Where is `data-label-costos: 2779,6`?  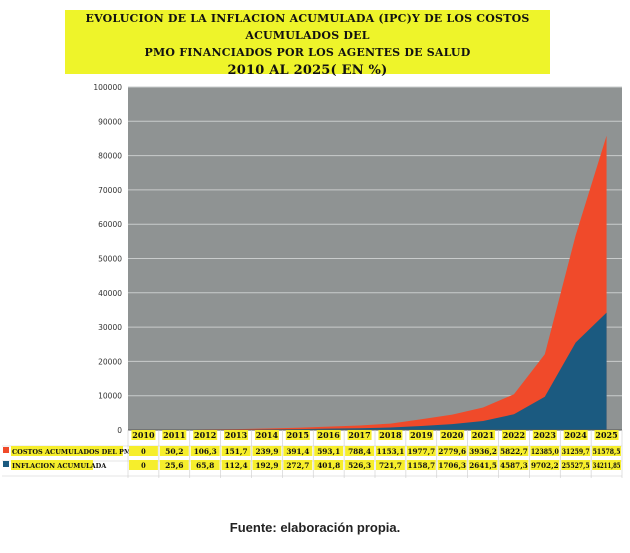 data-label-costos: 2779,6 is located at coordinates (452, 451).